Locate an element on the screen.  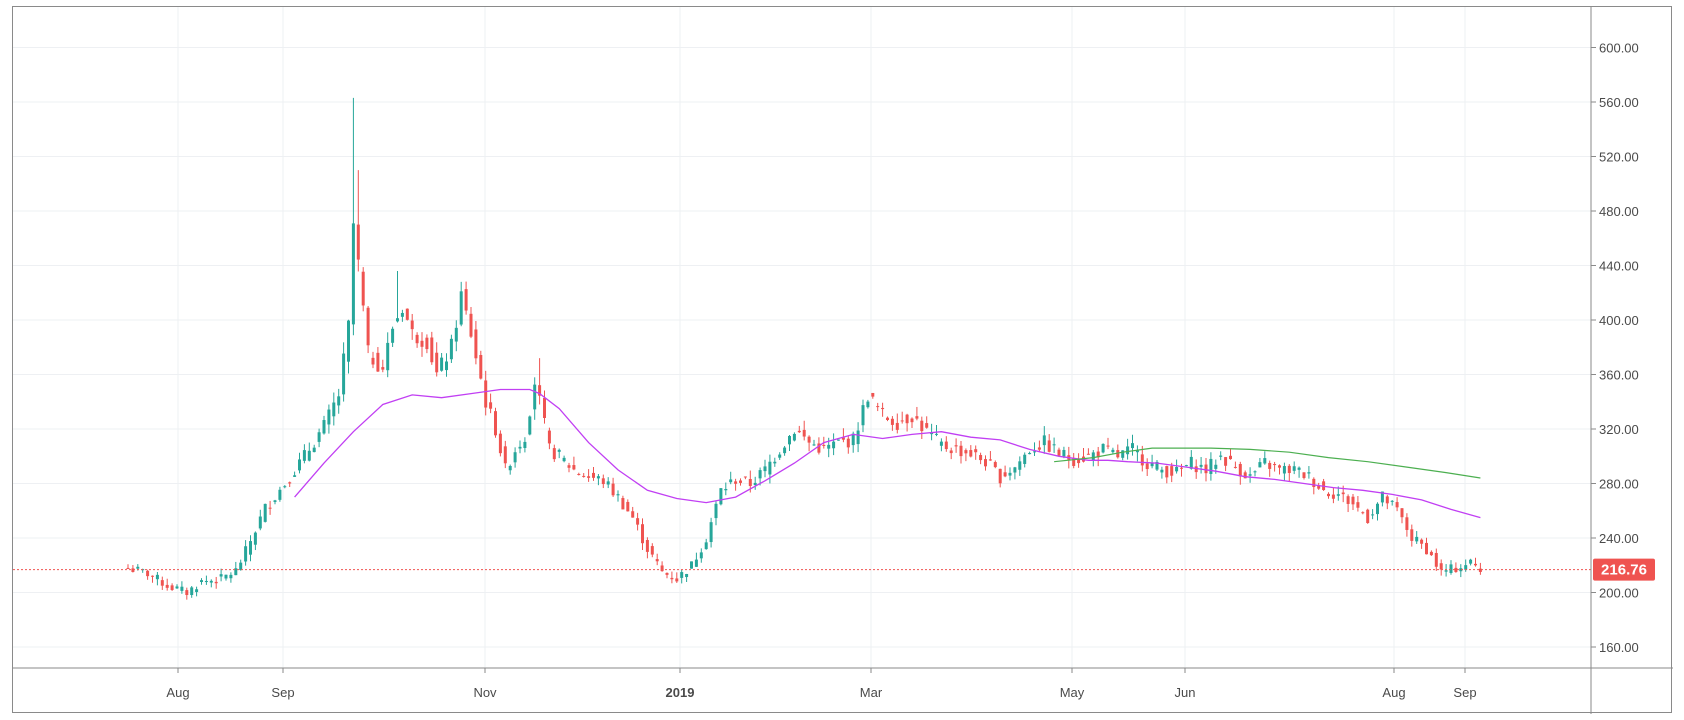
y-tick-label: 520.00 is located at coordinates (1619, 157).